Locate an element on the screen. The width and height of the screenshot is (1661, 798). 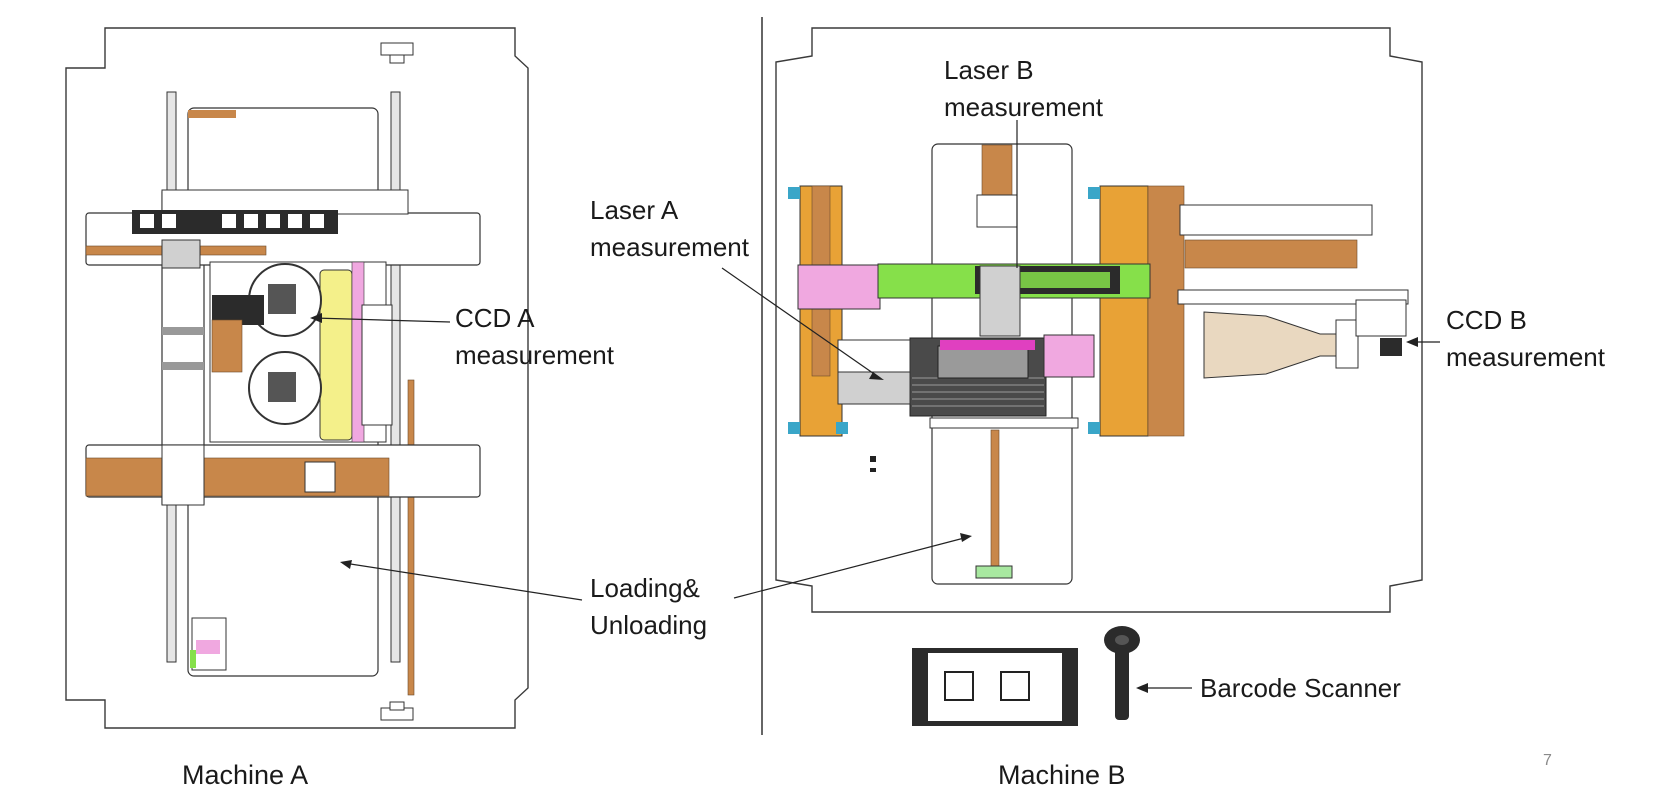
machine-a-bottom-carriage is located at coordinates (183, 475).